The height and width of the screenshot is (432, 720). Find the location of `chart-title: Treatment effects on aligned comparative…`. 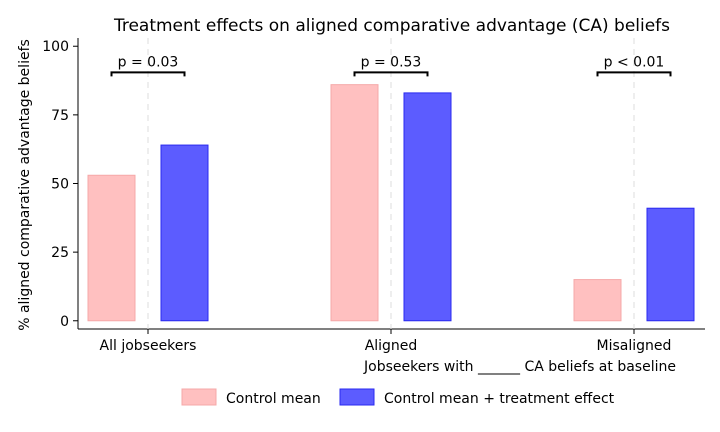

chart-title: Treatment effects on aligned comparative… is located at coordinates (391, 26).